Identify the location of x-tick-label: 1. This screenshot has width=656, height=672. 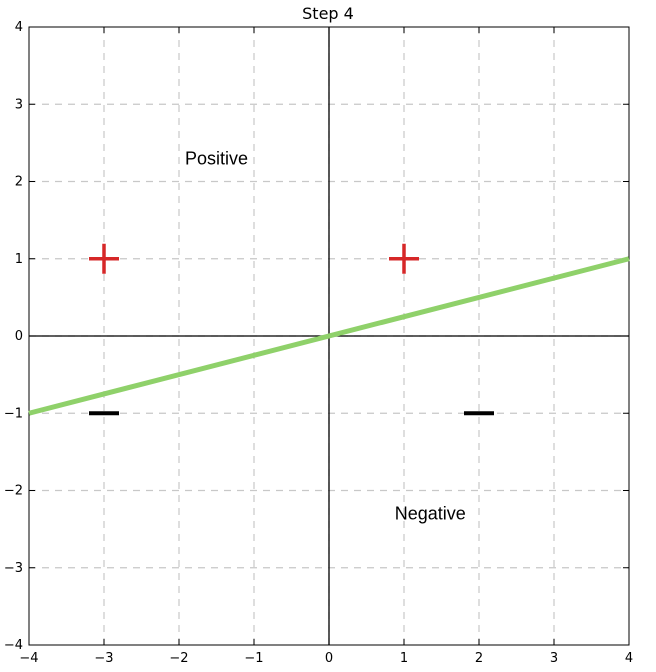
(404, 658).